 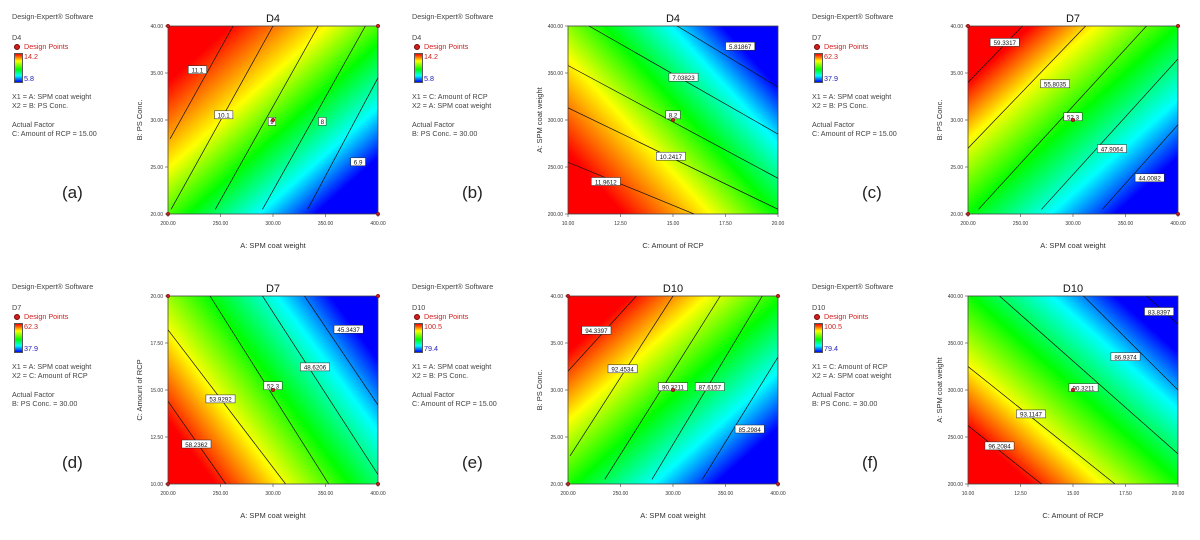 I want to click on response-name: D4, so click(x=17, y=37).